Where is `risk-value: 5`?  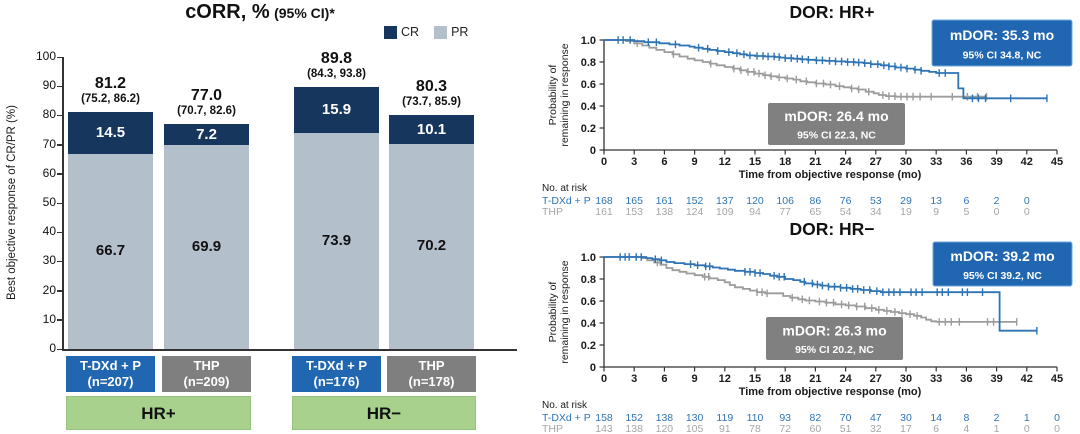
risk-value: 5 is located at coordinates (966, 211).